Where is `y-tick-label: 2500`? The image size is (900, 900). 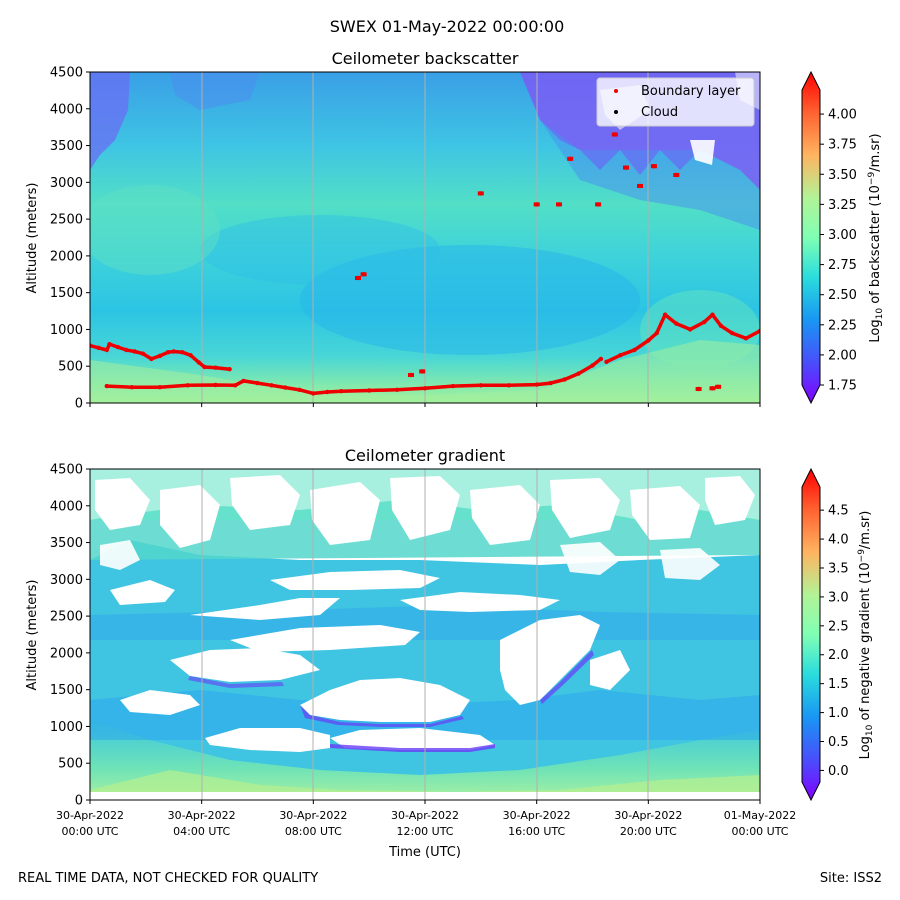 y-tick-label: 2500 is located at coordinates (66, 220).